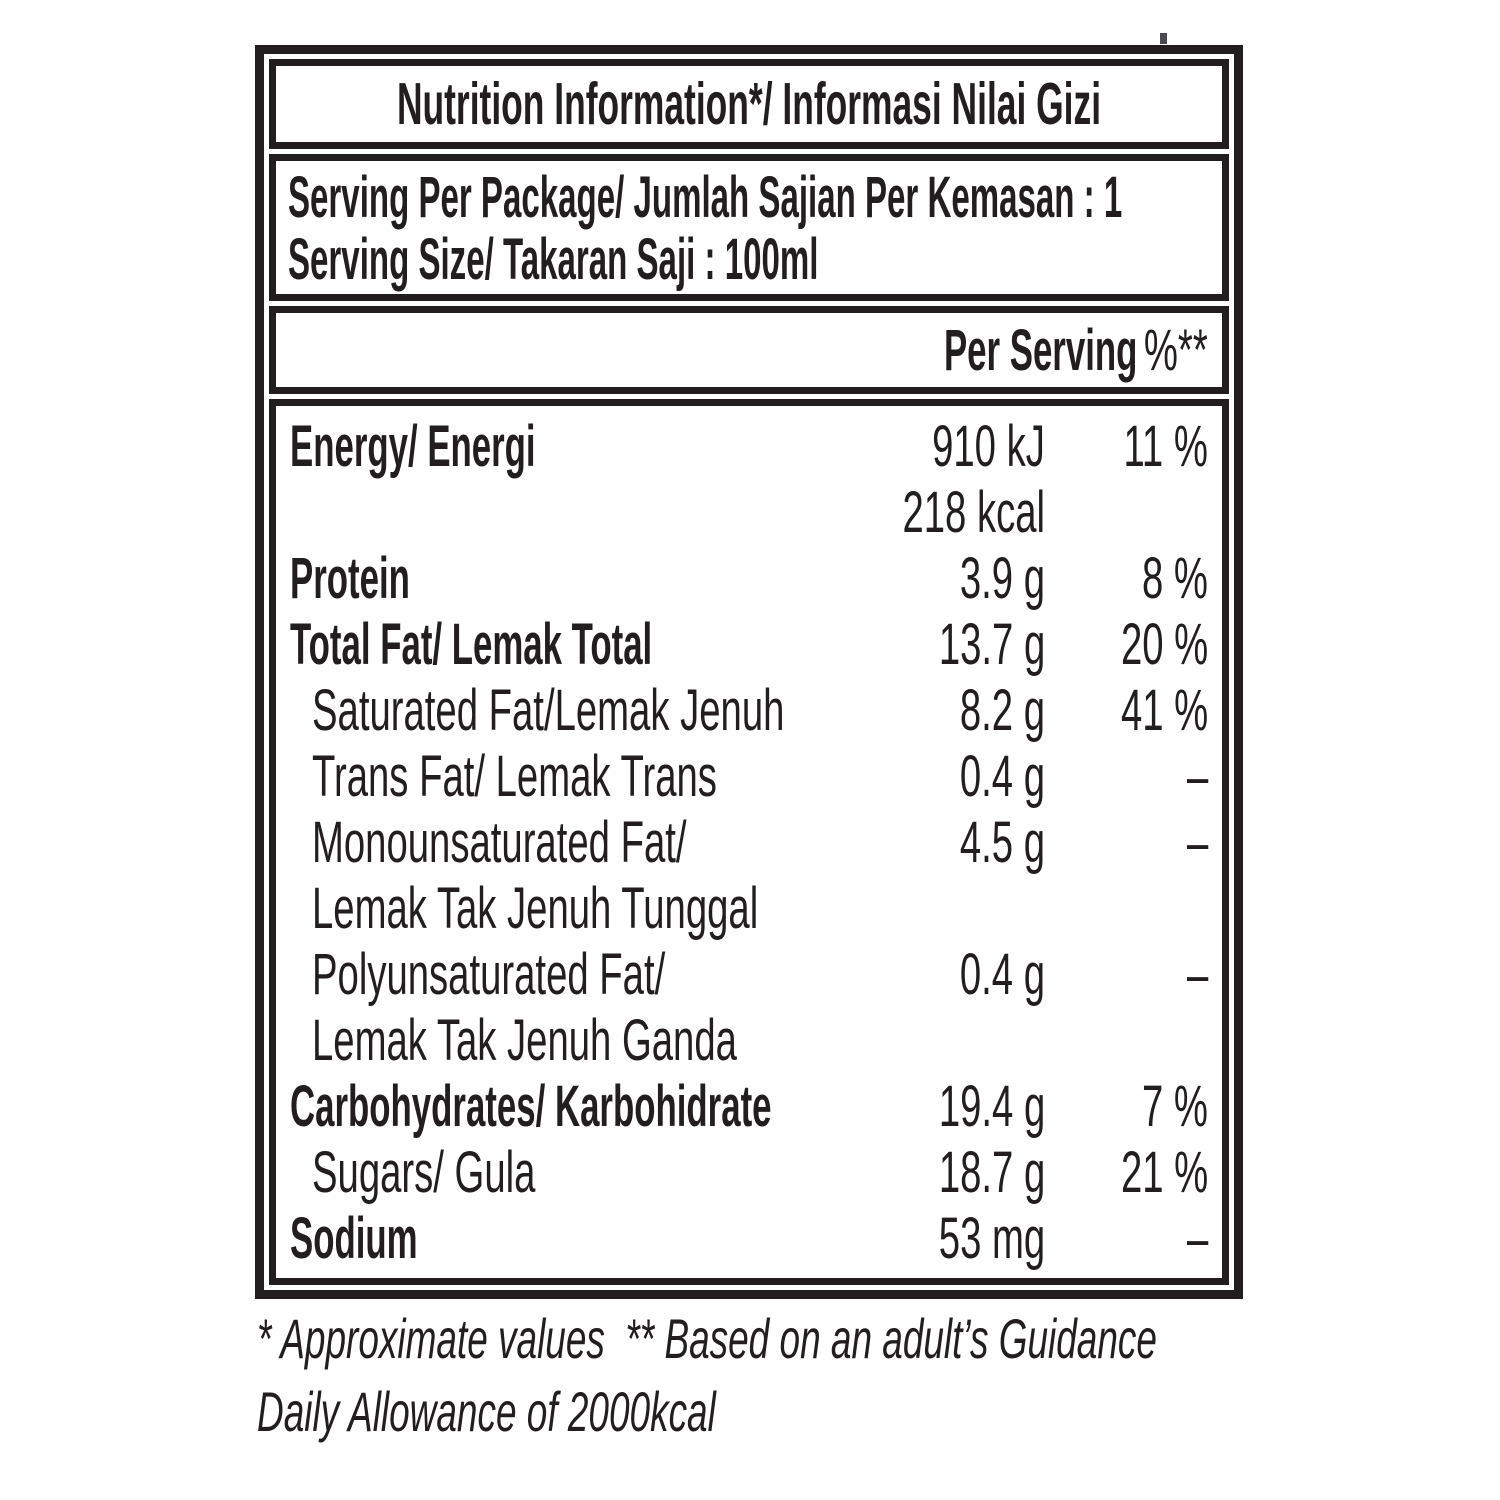 The image size is (1500, 1500). What do you see at coordinates (991, 1172) in the screenshot?
I see `nutrient-amount: 18.7 g` at bounding box center [991, 1172].